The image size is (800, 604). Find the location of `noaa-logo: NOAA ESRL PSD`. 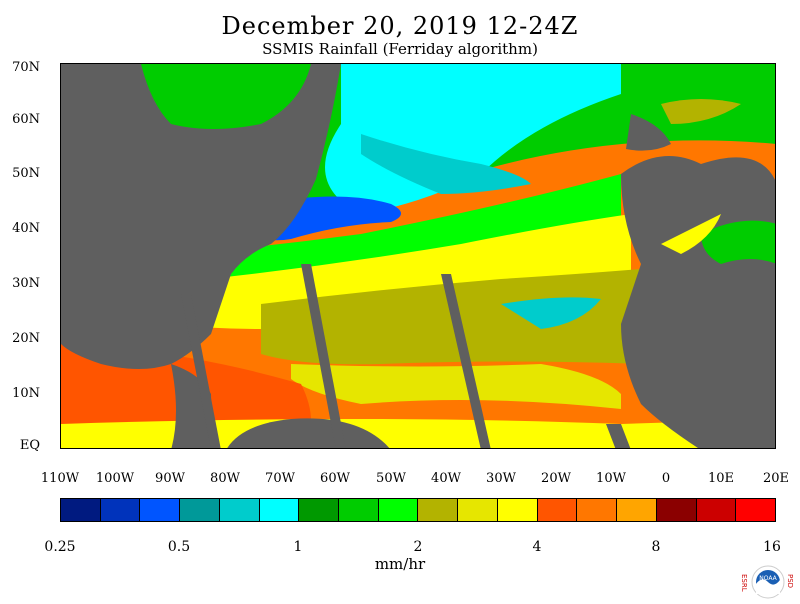

noaa-logo: NOAA ESRL PSD is located at coordinates (768, 580).